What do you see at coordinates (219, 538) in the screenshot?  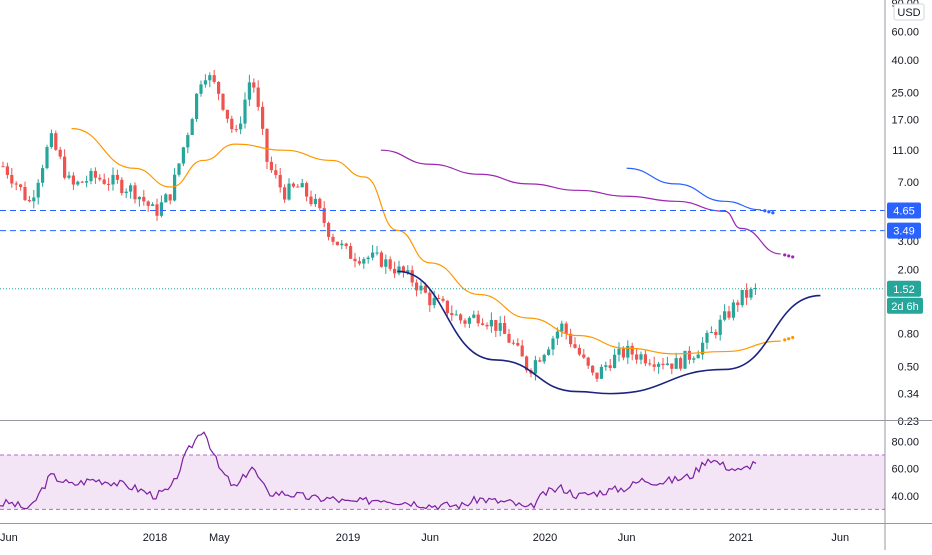 I see `time-tick-label: May` at bounding box center [219, 538].